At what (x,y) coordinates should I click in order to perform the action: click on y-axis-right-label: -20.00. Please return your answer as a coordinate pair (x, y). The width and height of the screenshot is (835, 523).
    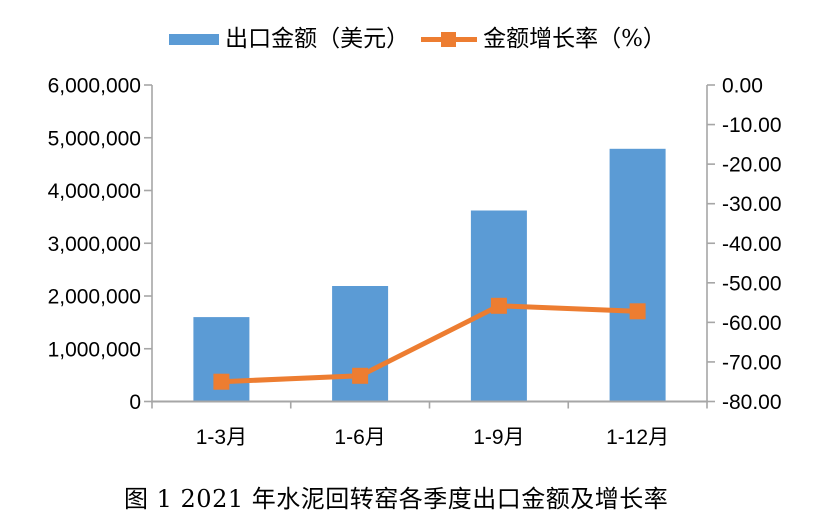
    Looking at the image, I should click on (752, 165).